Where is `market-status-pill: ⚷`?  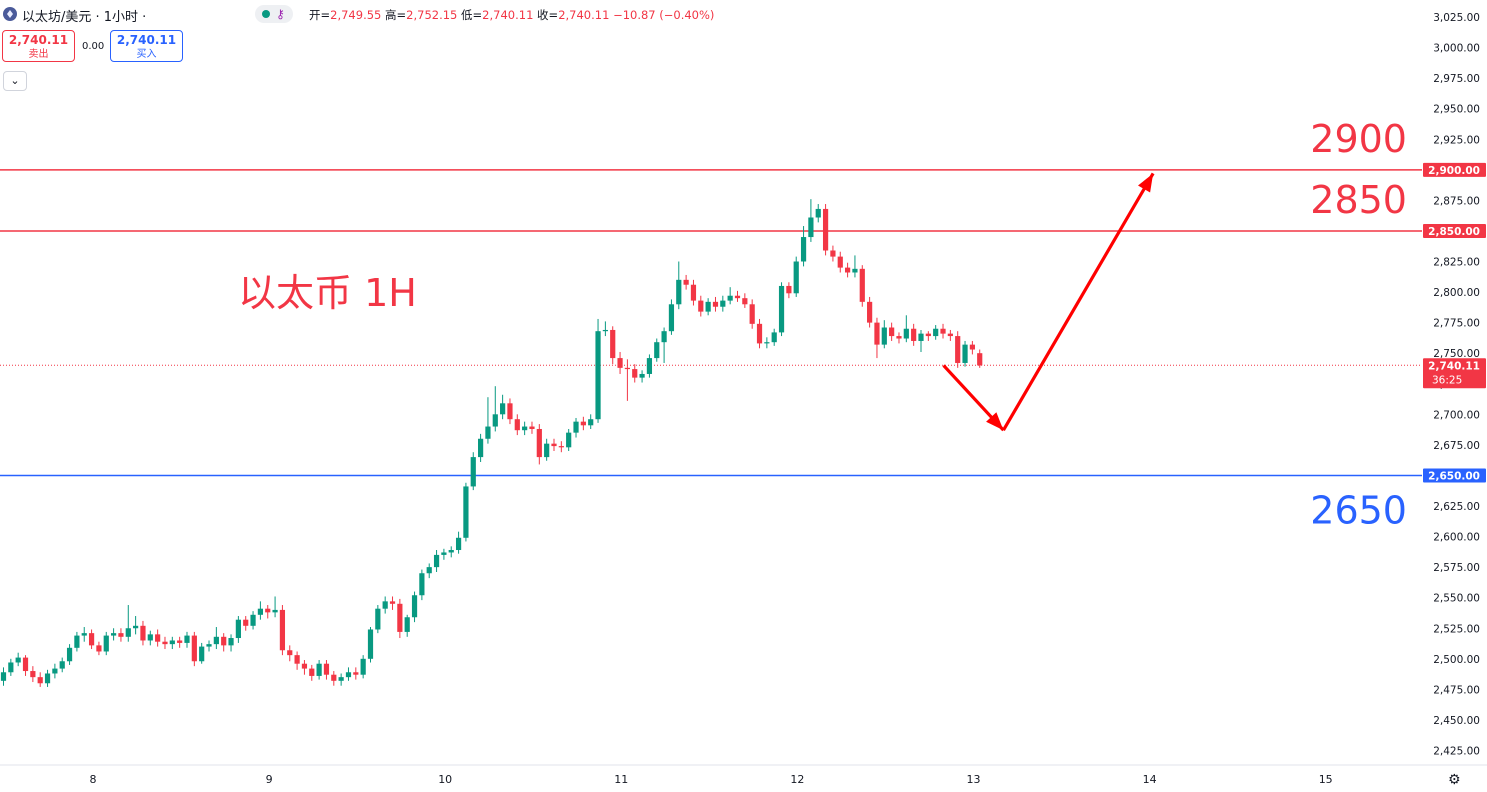
market-status-pill: ⚷ is located at coordinates (274, 14).